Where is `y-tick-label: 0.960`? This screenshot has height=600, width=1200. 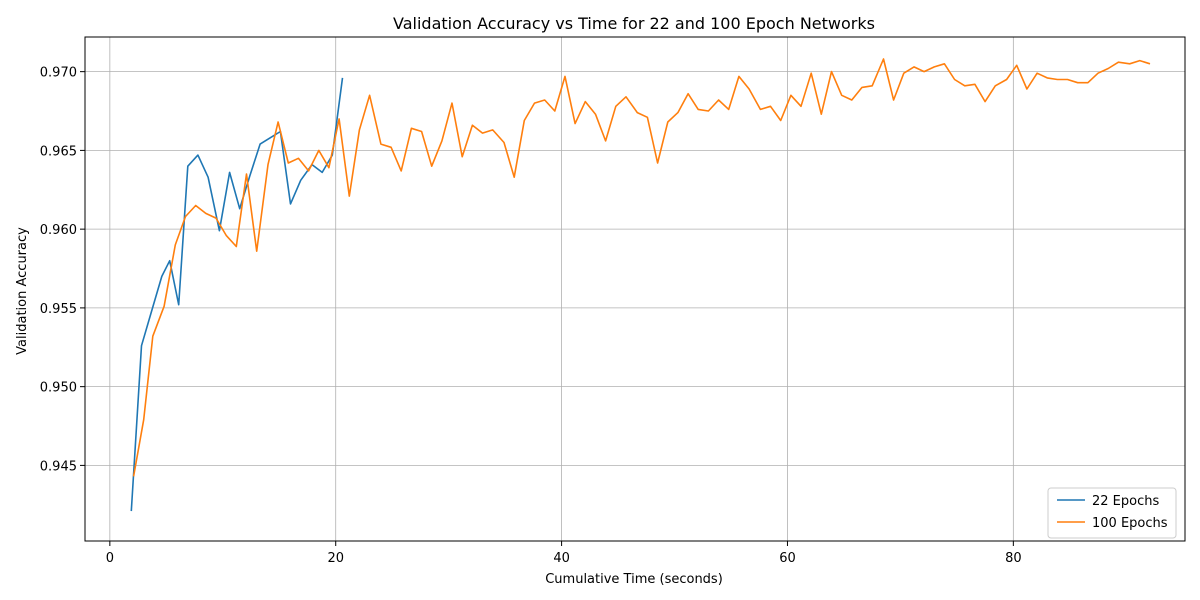
y-tick-label: 0.960 is located at coordinates (58, 230).